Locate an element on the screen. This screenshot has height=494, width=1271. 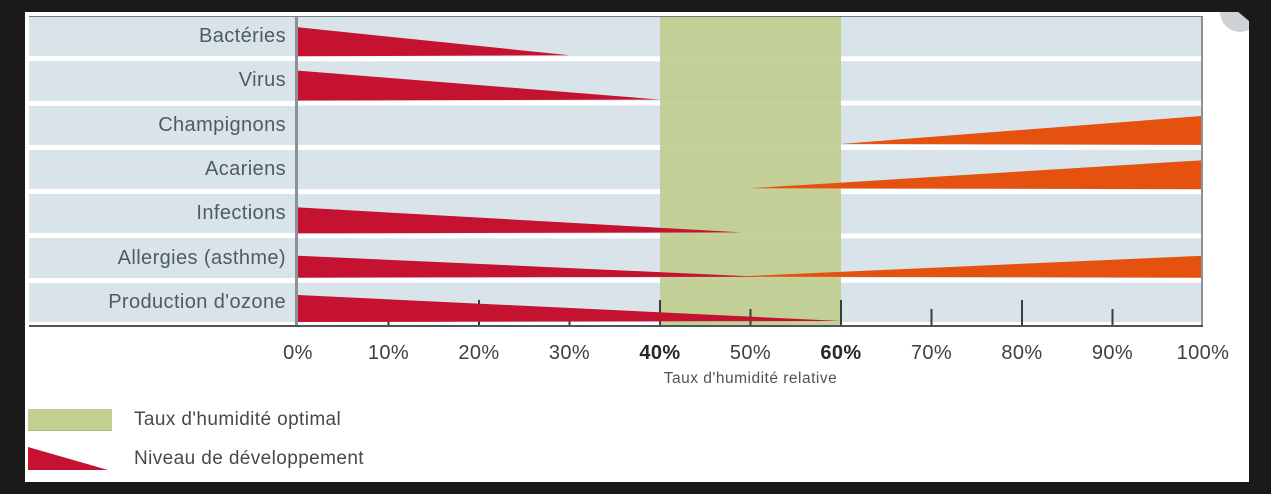
chart-baseline is located at coordinates (616, 326).